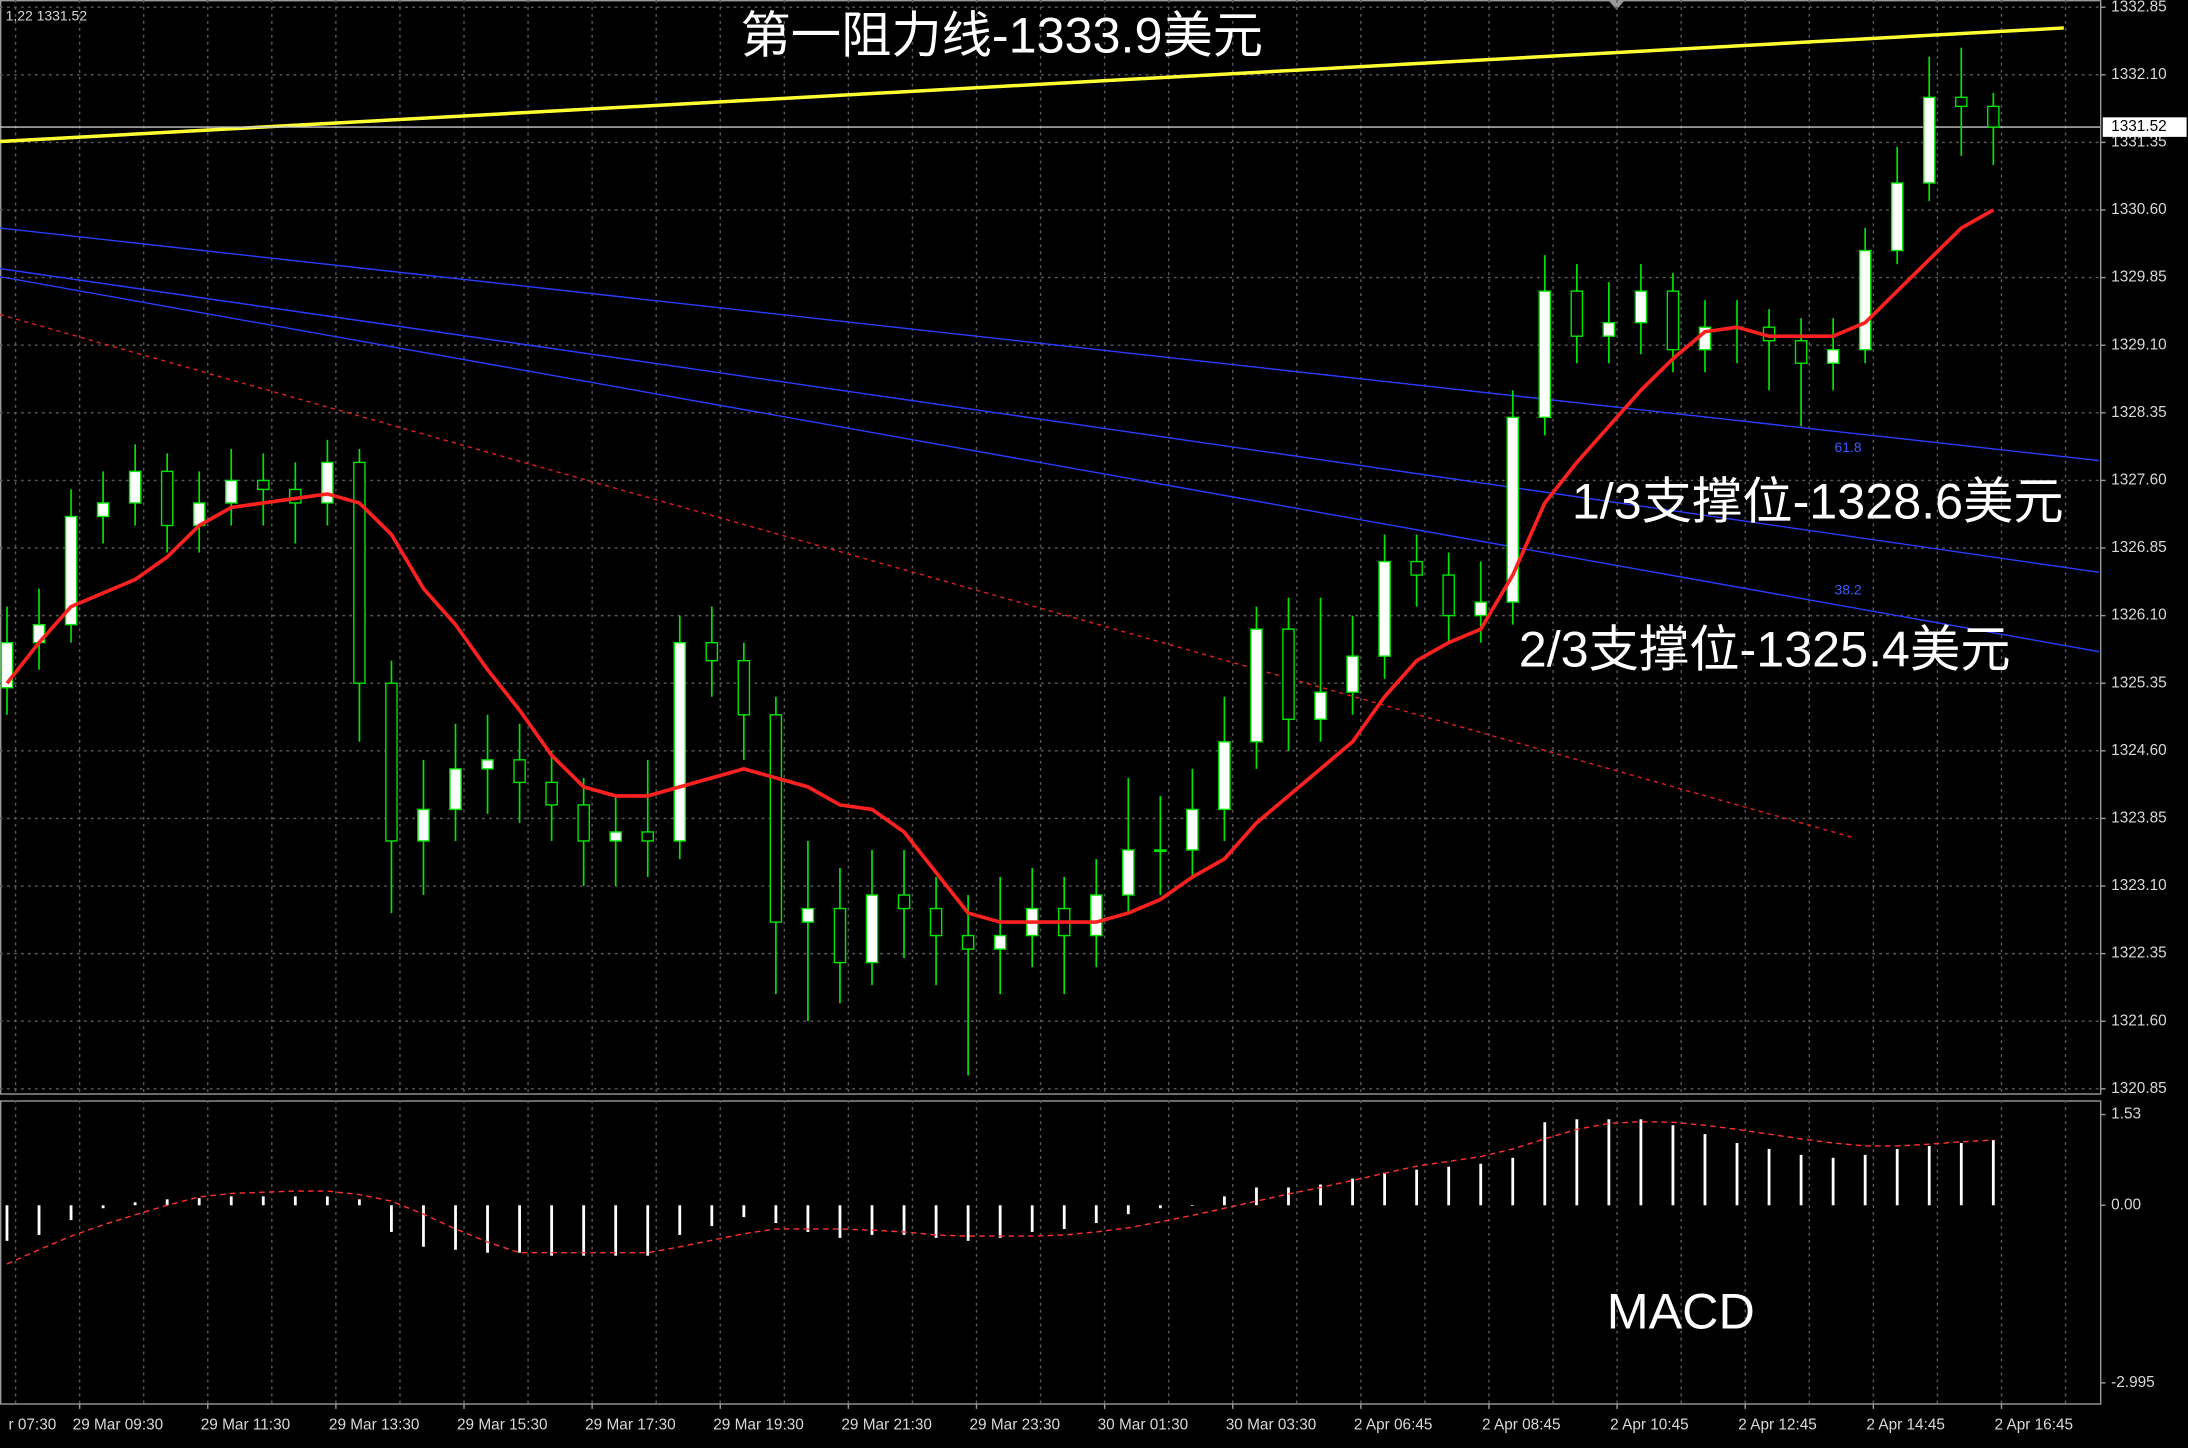  I want to click on price-box, so click(2144, 127).